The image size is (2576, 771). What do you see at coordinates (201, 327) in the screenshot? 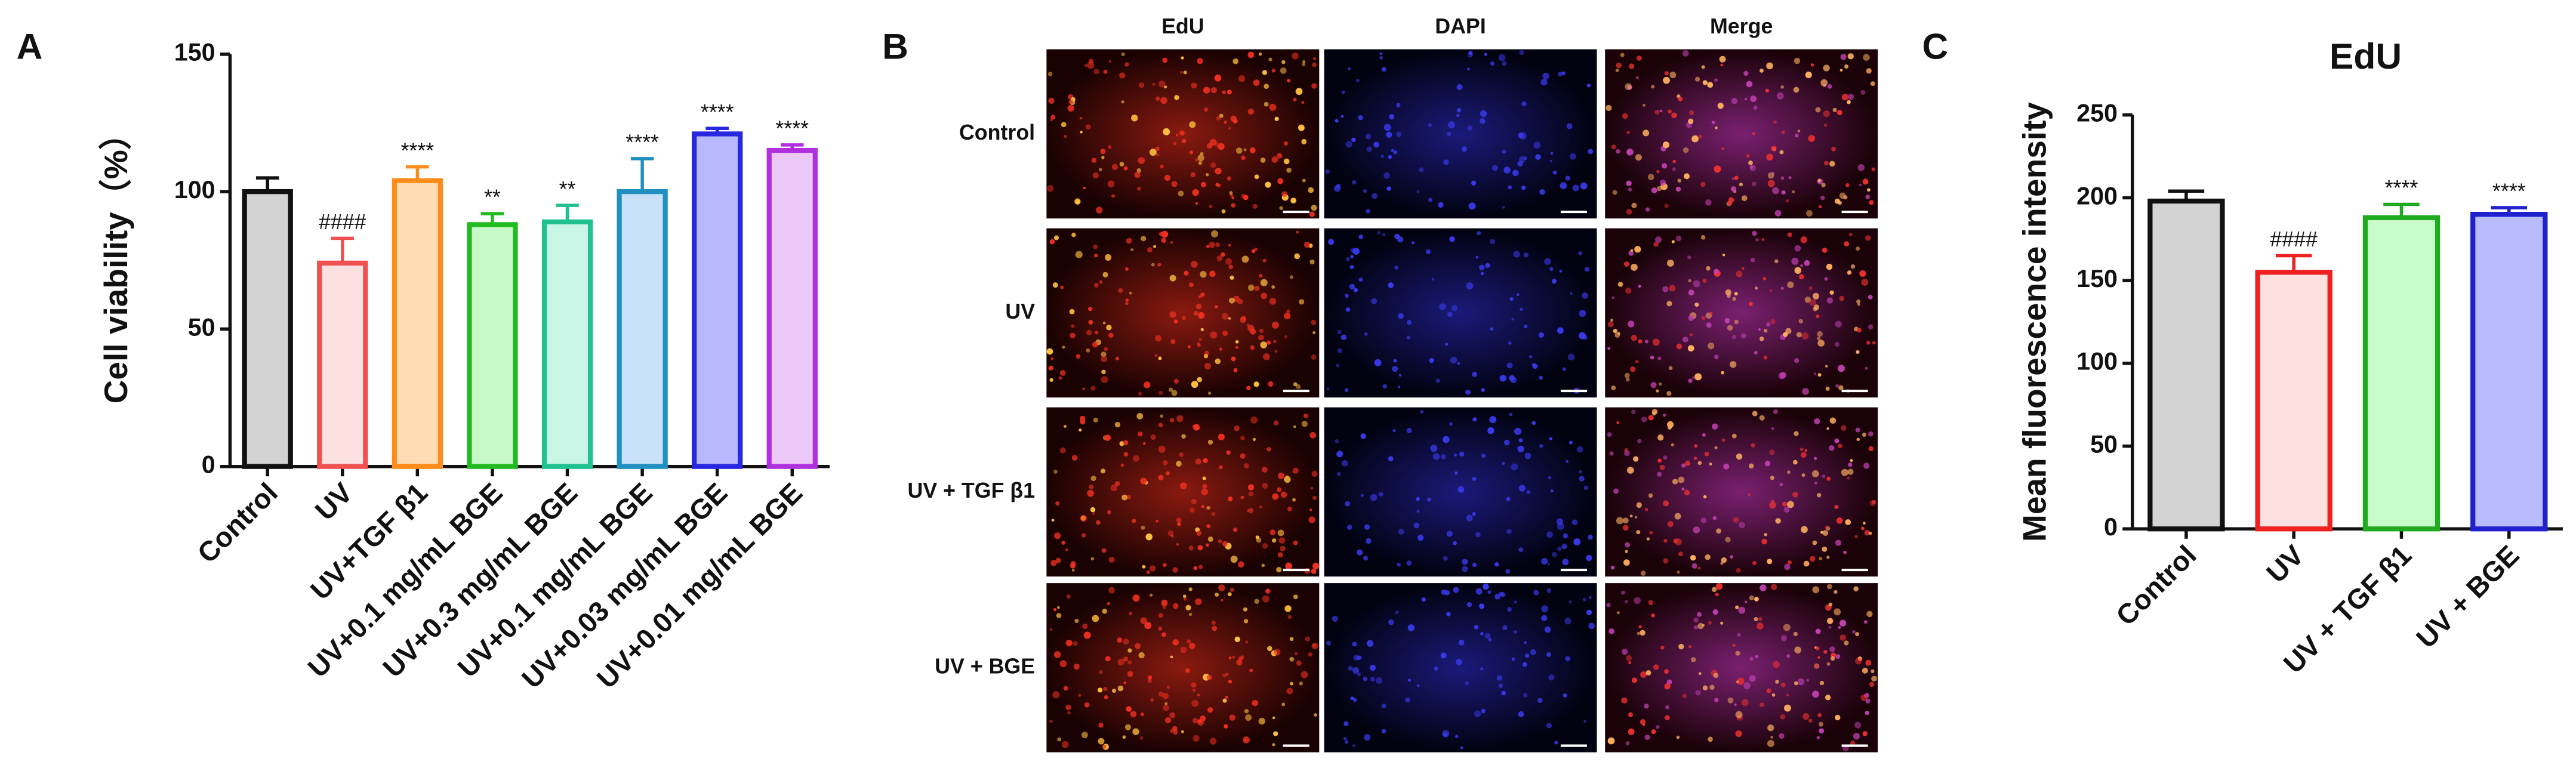
I see `y-tick-label: 50` at bounding box center [201, 327].